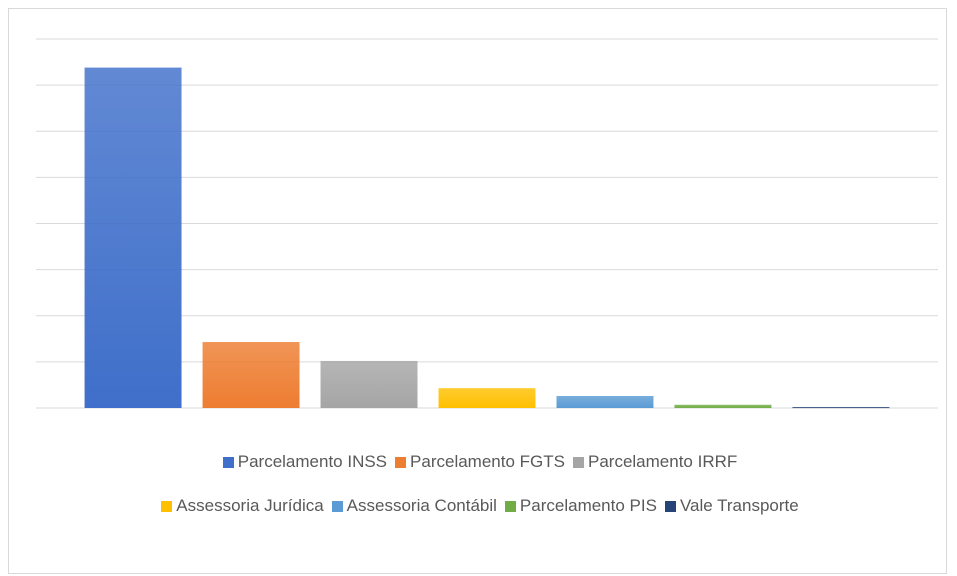 The height and width of the screenshot is (576, 957). I want to click on legend-item: Vale Transporte, so click(731, 506).